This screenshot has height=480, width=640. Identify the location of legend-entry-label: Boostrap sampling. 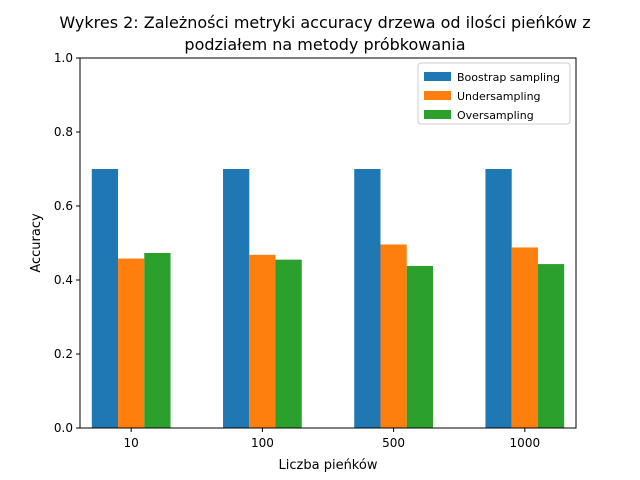
(508, 77).